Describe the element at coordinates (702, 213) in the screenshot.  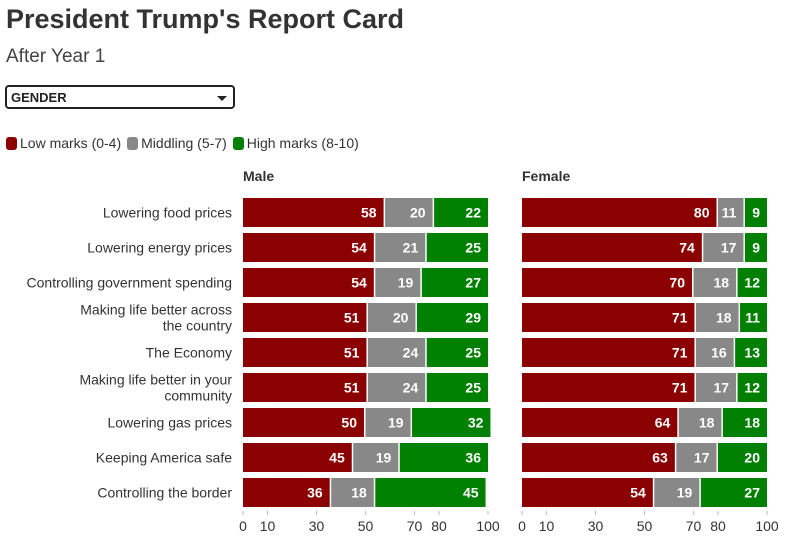
I see `data-label: 80` at that location.